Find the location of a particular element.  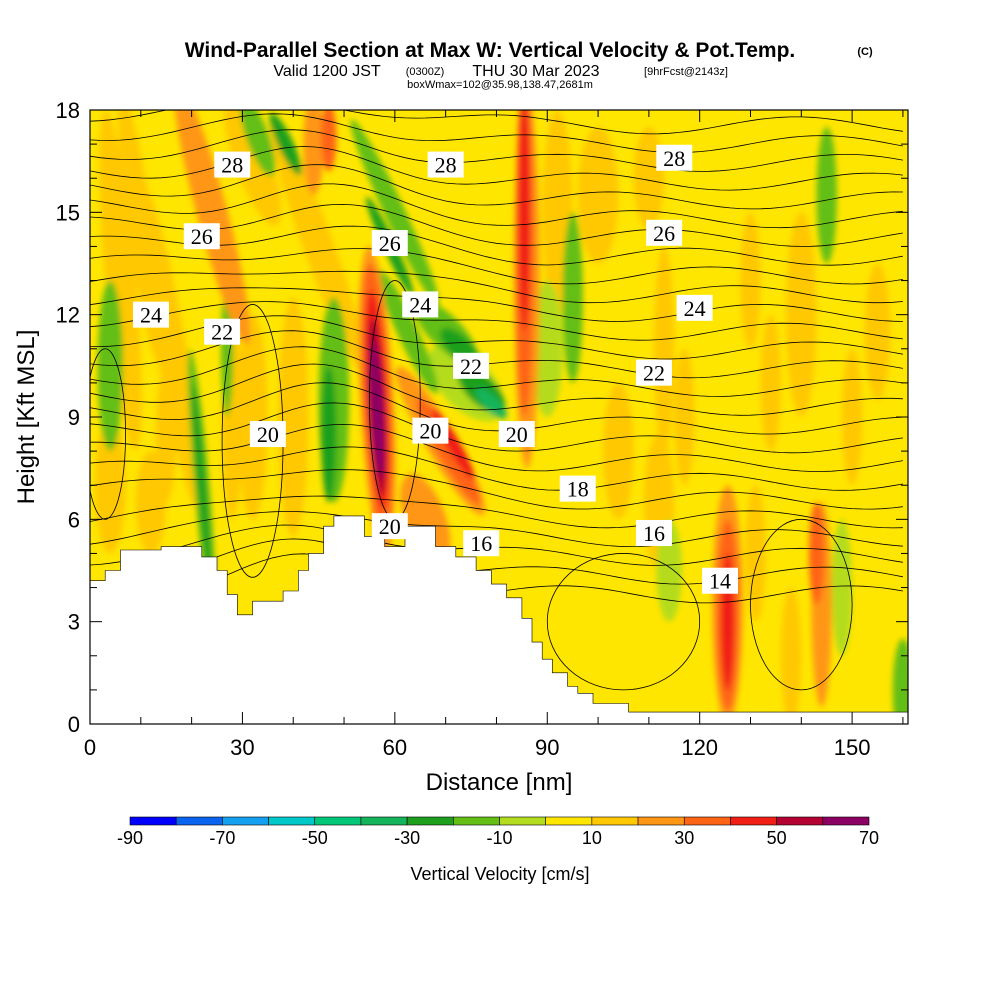

x-tick-label: 30 is located at coordinates (242, 747).